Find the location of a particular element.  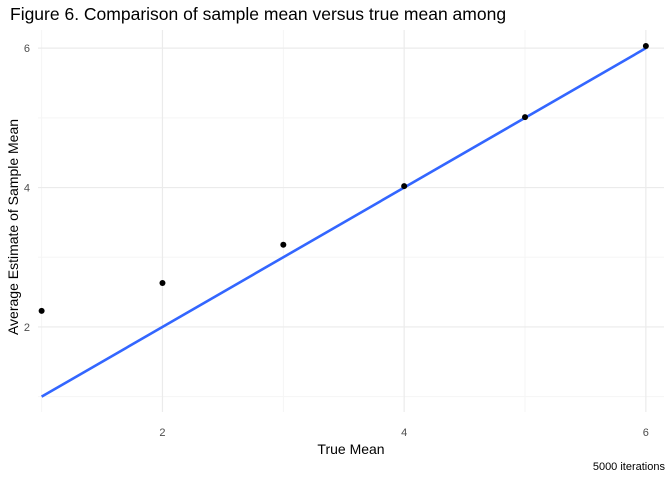

y-axis-tick-labels: 2 4 6 is located at coordinates (27, 188).